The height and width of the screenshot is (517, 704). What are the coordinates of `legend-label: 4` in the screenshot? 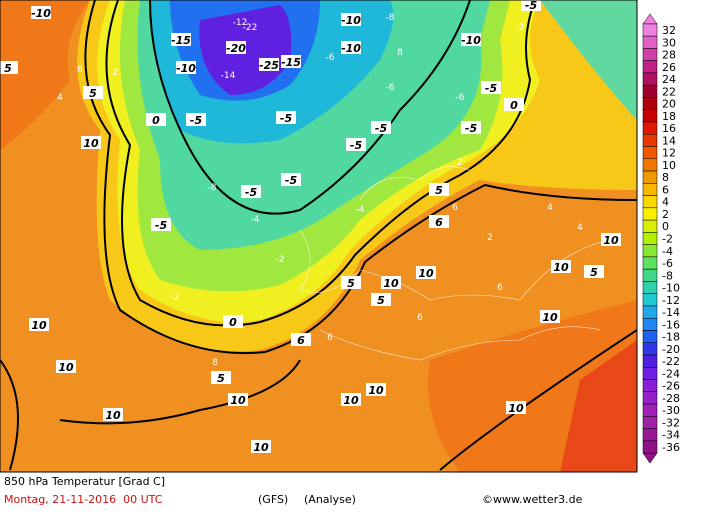 It's located at (665, 202).